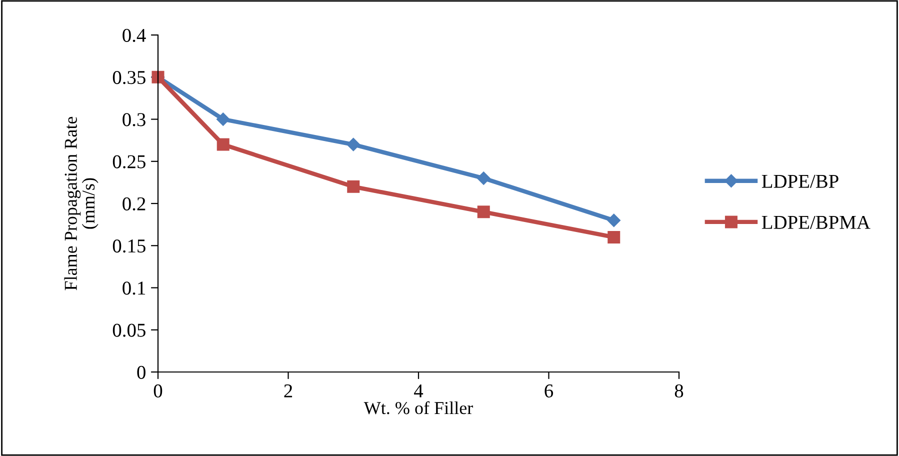 The width and height of the screenshot is (899, 456). I want to click on x-axis-title: Wt. % of Filler, so click(418, 407).